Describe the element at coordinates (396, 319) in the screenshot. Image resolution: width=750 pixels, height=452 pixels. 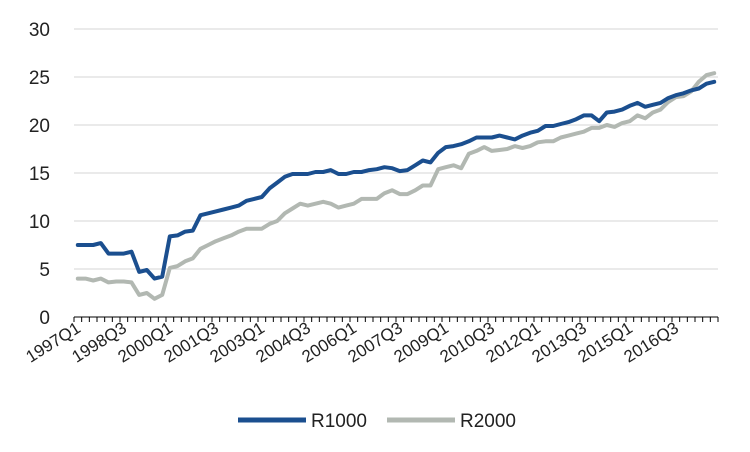
I see `x-axis` at that location.